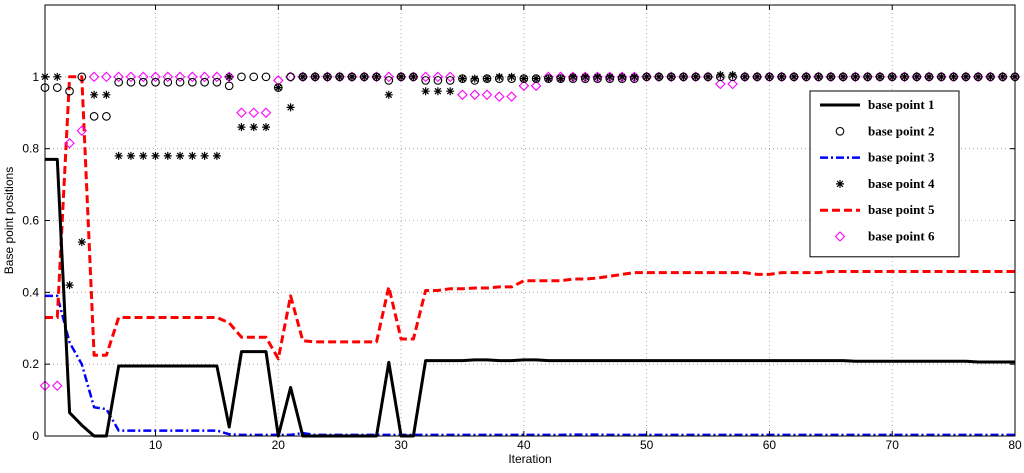  I want to click on y-tick-label: 0, so click(35, 436).